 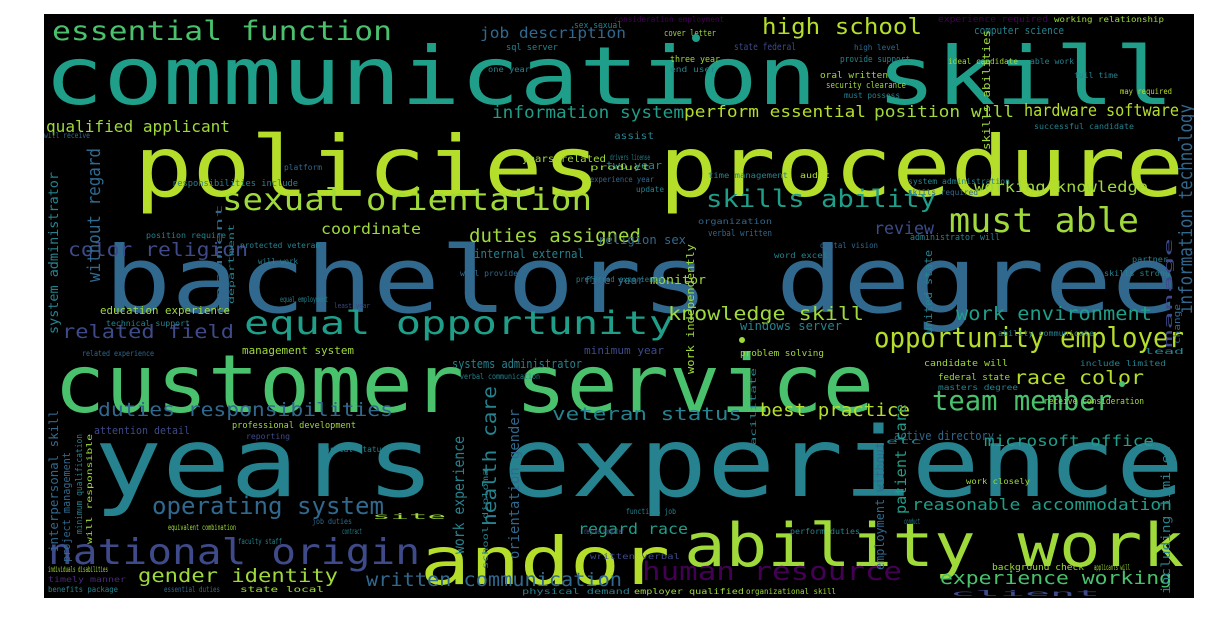 What do you see at coordinates (604, 531) in the screenshot?
I see `word: degree computer` at bounding box center [604, 531].